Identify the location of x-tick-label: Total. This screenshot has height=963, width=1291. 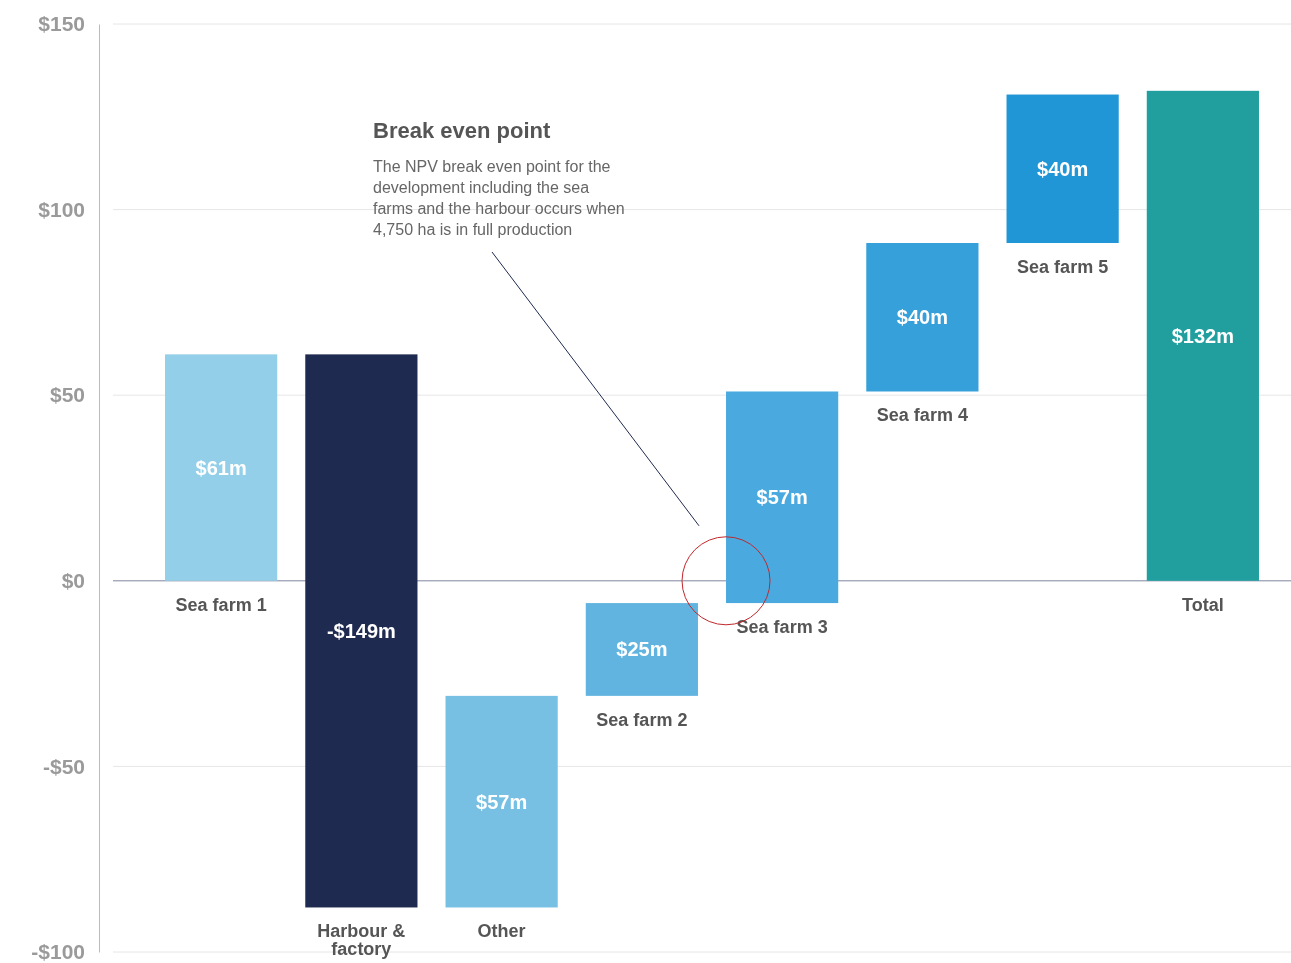
(1203, 604).